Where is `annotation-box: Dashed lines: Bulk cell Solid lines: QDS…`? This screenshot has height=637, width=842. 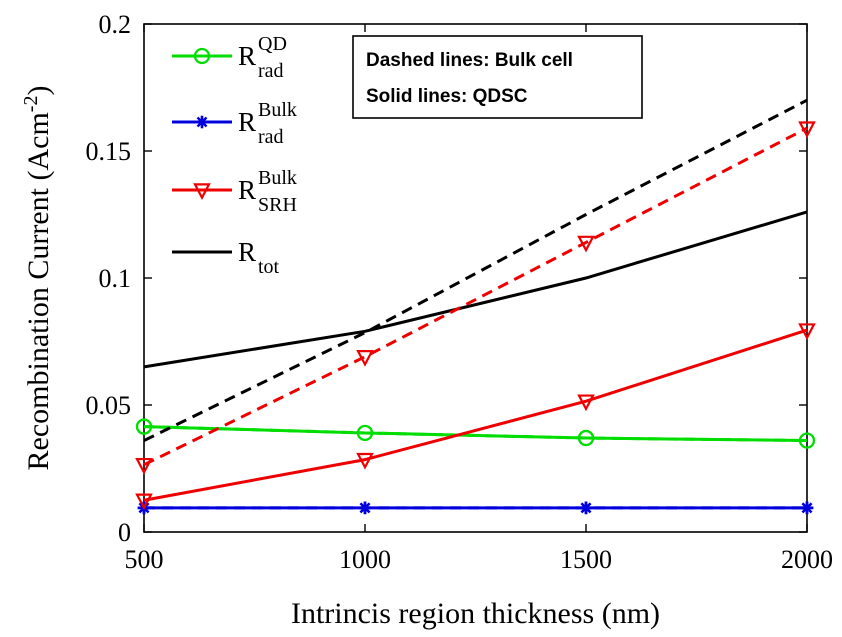
annotation-box: Dashed lines: Bulk cell Solid lines: QDS… is located at coordinates (497, 77).